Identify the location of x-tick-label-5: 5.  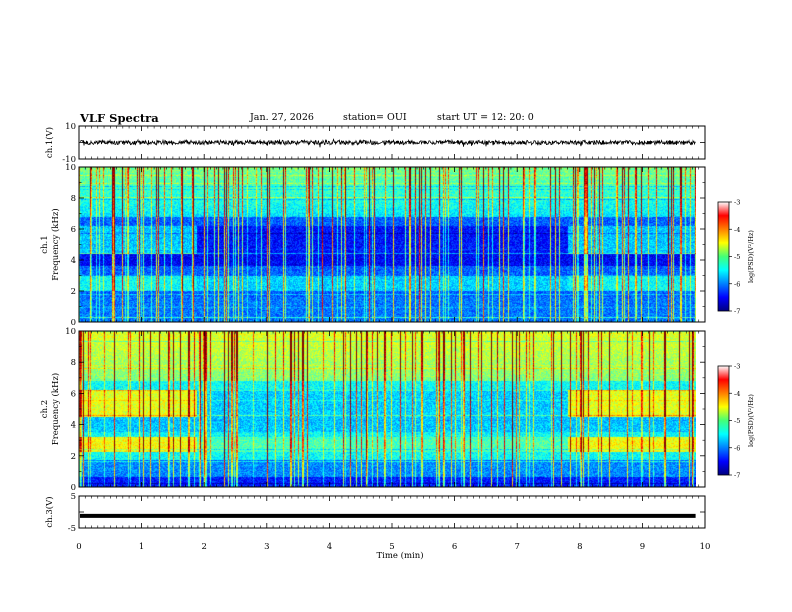
(391, 547).